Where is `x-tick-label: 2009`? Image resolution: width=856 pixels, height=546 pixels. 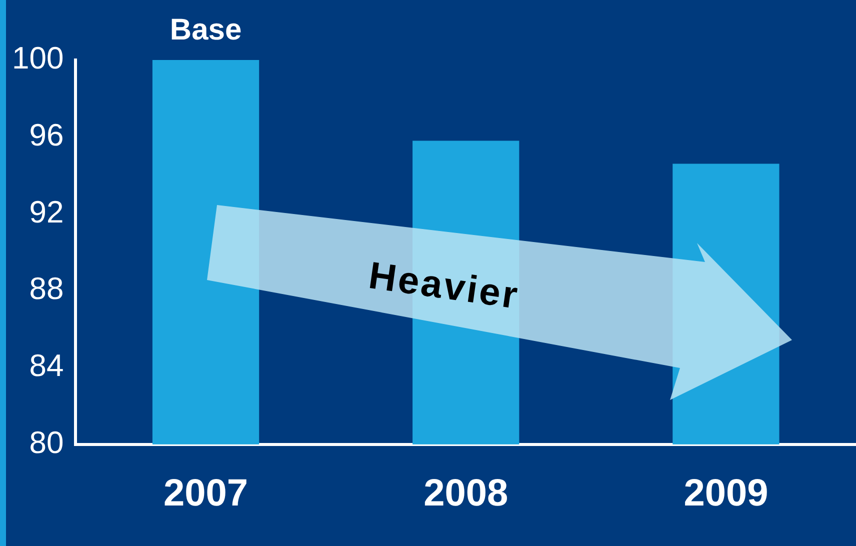 x-tick-label: 2009 is located at coordinates (726, 493).